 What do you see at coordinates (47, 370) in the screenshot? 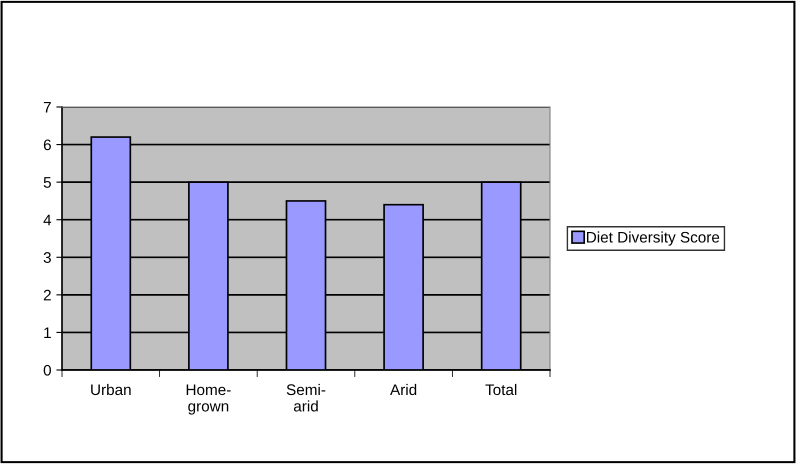
I see `y-tick-label: 0` at bounding box center [47, 370].